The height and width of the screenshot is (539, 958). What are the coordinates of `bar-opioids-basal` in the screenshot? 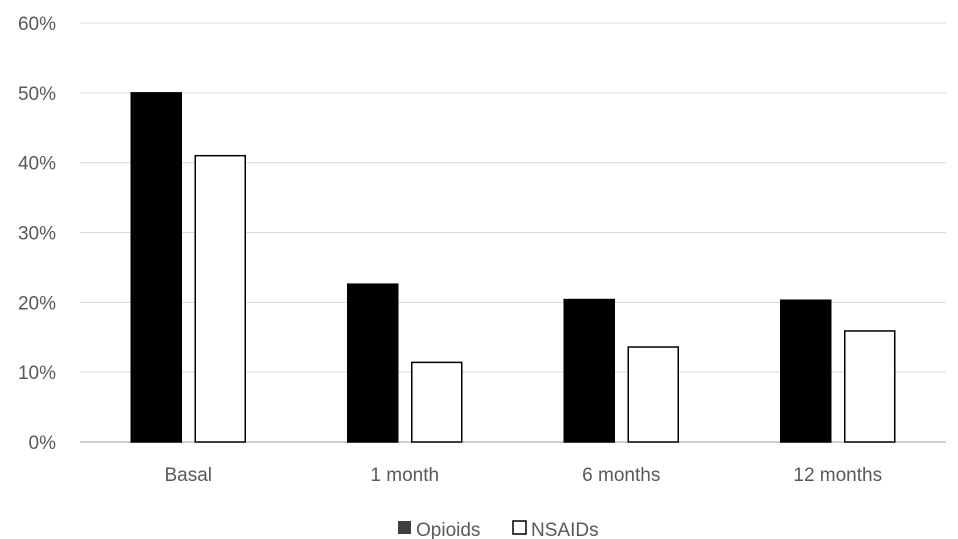 It's located at (156, 267).